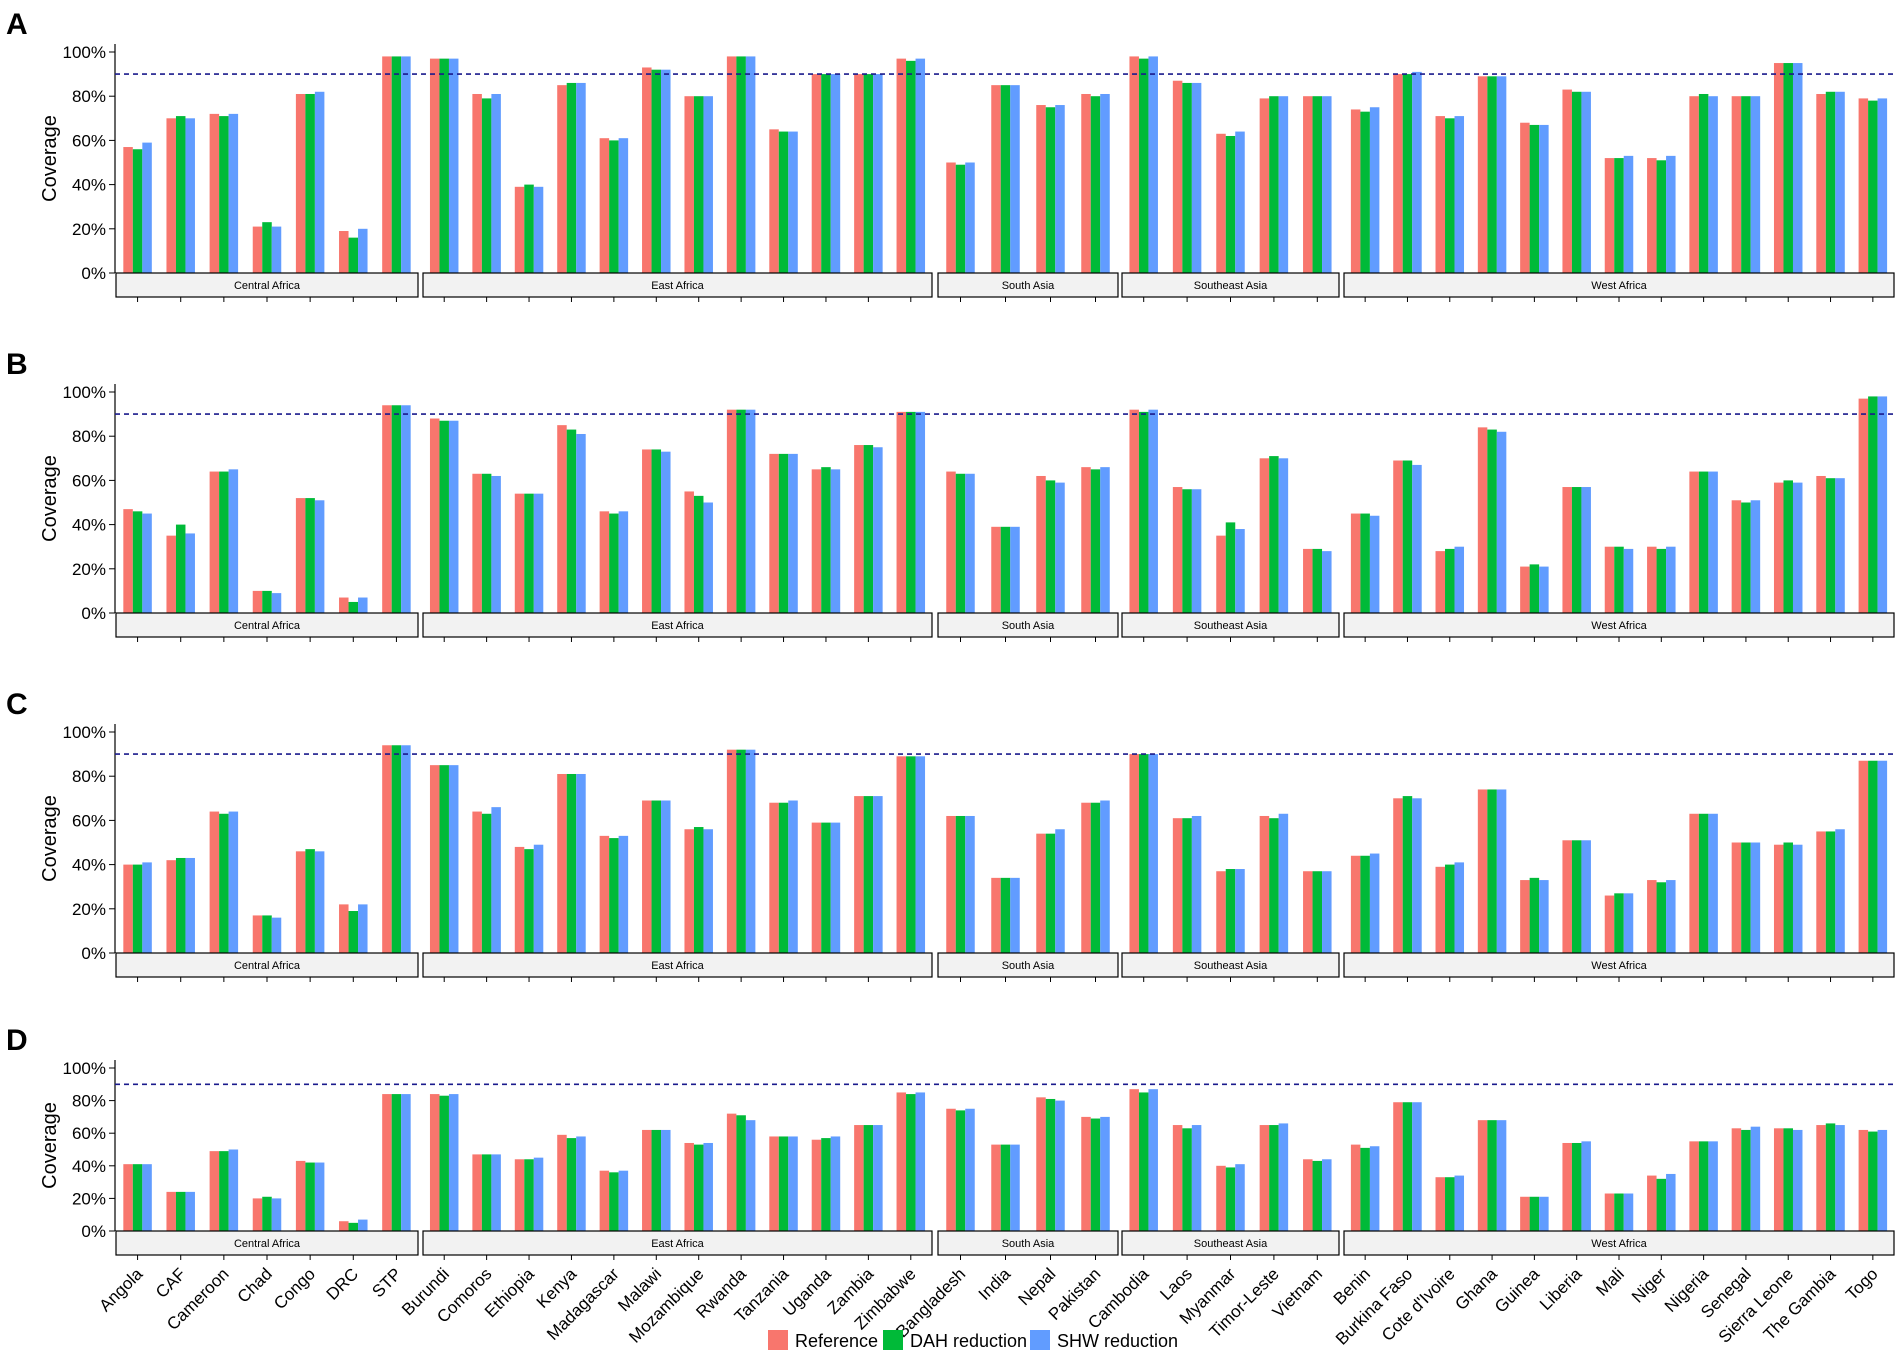  I want to click on region-label-central-africa: Central Africa, so click(267, 626).